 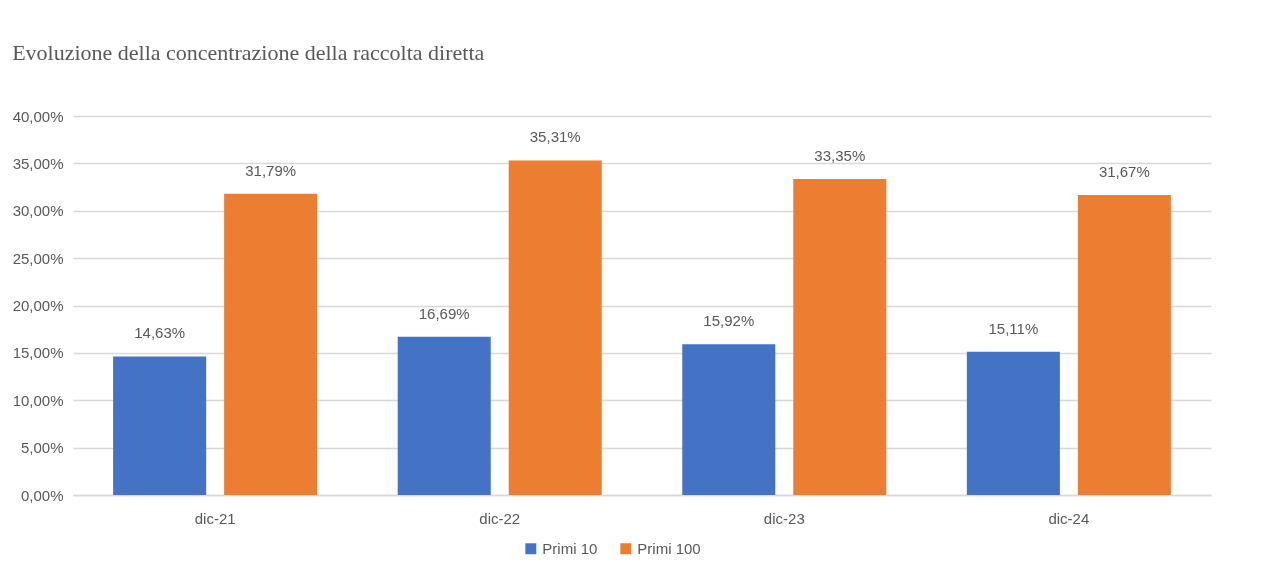 What do you see at coordinates (42, 495) in the screenshot?
I see `y-tick-label: 0,00%` at bounding box center [42, 495].